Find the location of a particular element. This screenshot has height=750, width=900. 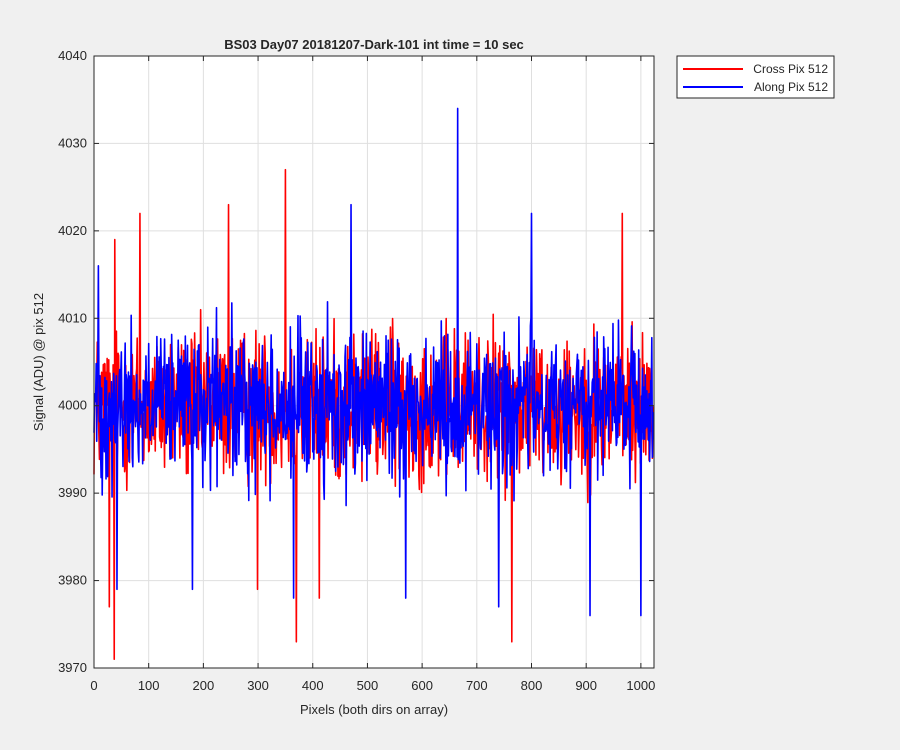

x-tick-label: 700 is located at coordinates (477, 685).